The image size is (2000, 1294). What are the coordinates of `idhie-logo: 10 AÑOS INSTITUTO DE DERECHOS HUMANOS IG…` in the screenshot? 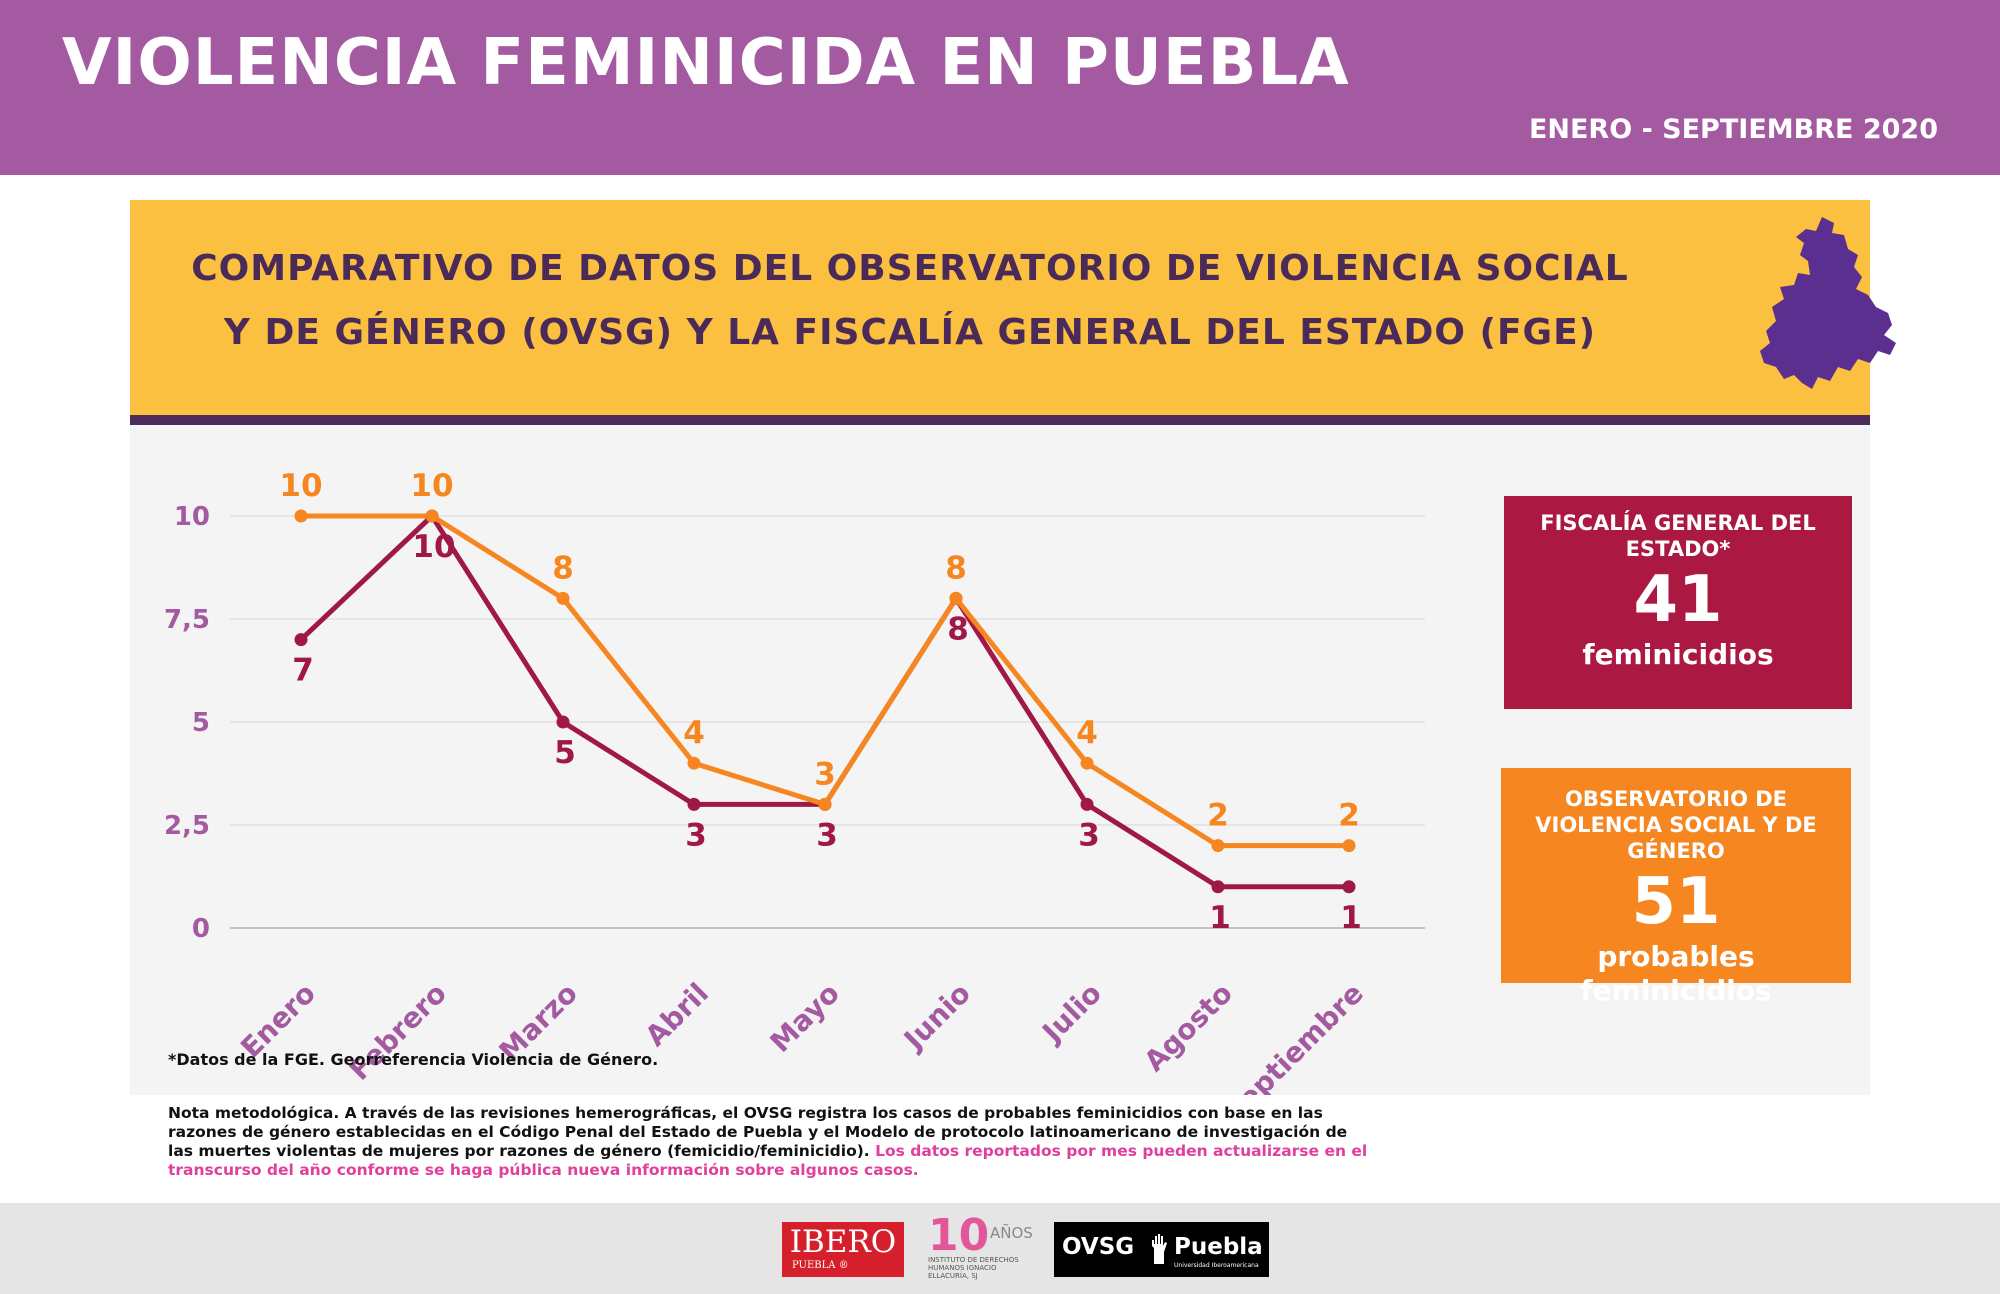 It's located at (981, 1249).